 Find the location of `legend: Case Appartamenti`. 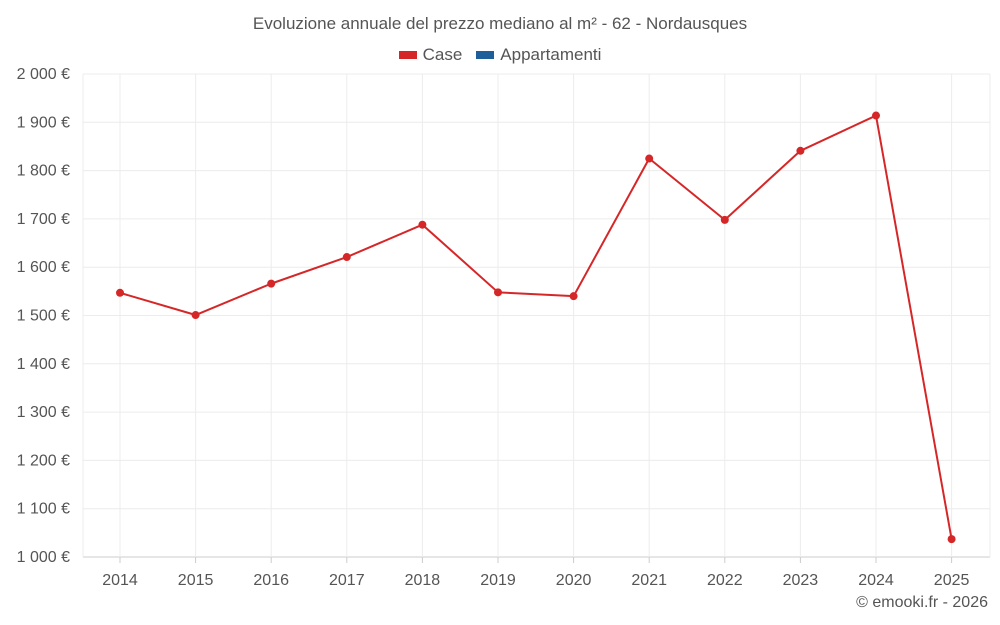

legend: Case Appartamenti is located at coordinates (500, 55).